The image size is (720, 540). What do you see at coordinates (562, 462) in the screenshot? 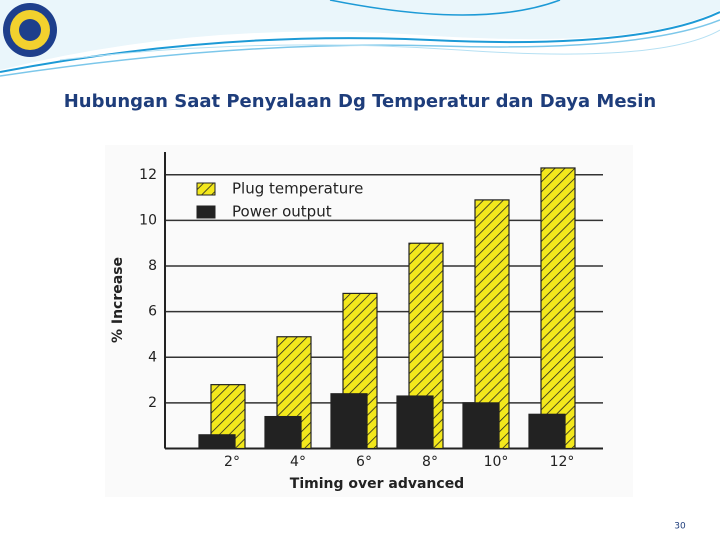
I see `x-tick-label: 12°` at bounding box center [562, 462].